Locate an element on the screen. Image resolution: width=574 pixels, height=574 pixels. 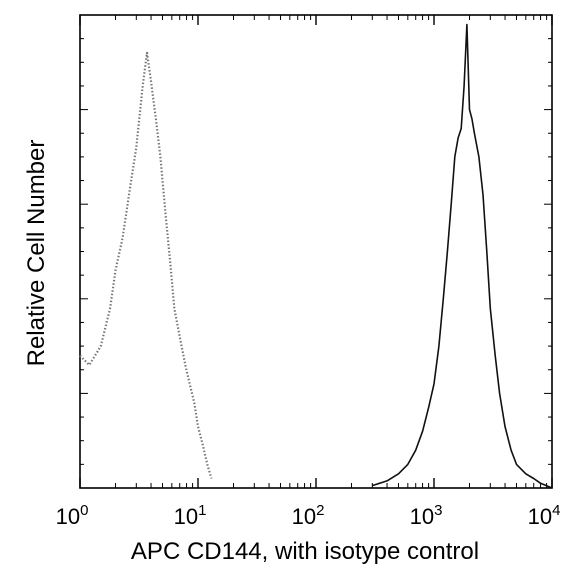
x-tick-label-3: 10³ is located at coordinates (426, 515).